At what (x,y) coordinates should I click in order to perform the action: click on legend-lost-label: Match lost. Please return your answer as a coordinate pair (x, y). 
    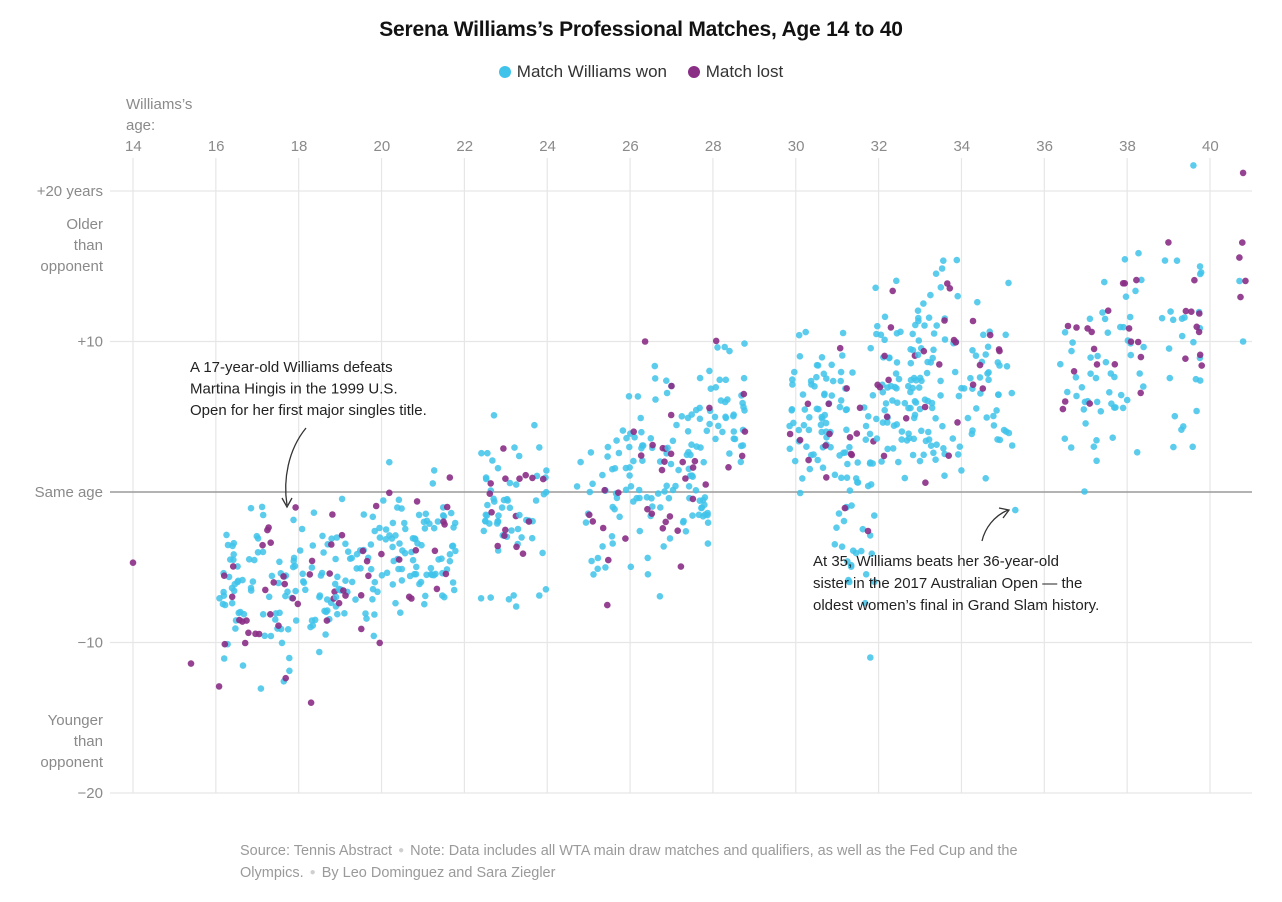
    Looking at the image, I should click on (744, 71).